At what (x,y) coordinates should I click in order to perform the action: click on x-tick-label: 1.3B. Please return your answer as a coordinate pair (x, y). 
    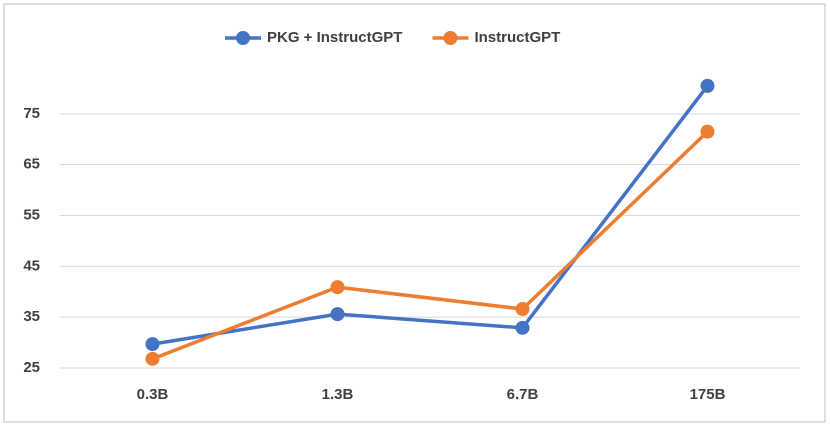
    Looking at the image, I should click on (338, 394).